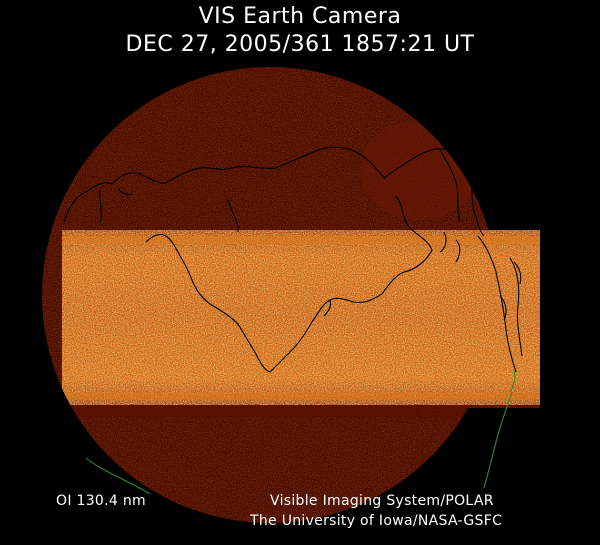  What do you see at coordinates (376, 521) in the screenshot?
I see `institution-credit: The University of Iowa/NASA-GSFC` at bounding box center [376, 521].